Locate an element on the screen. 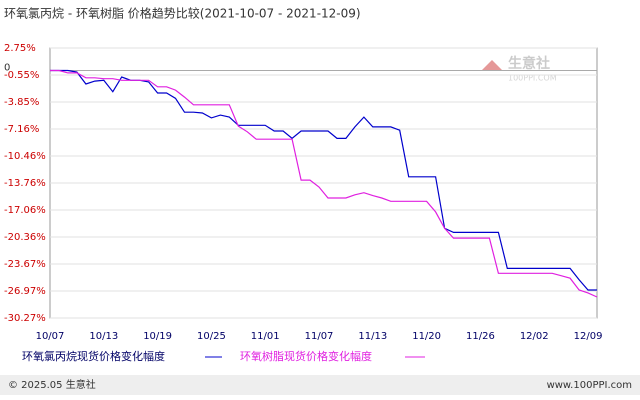 This screenshot has width=640, height=400. x-tick-label: 10/13 is located at coordinates (103, 336).